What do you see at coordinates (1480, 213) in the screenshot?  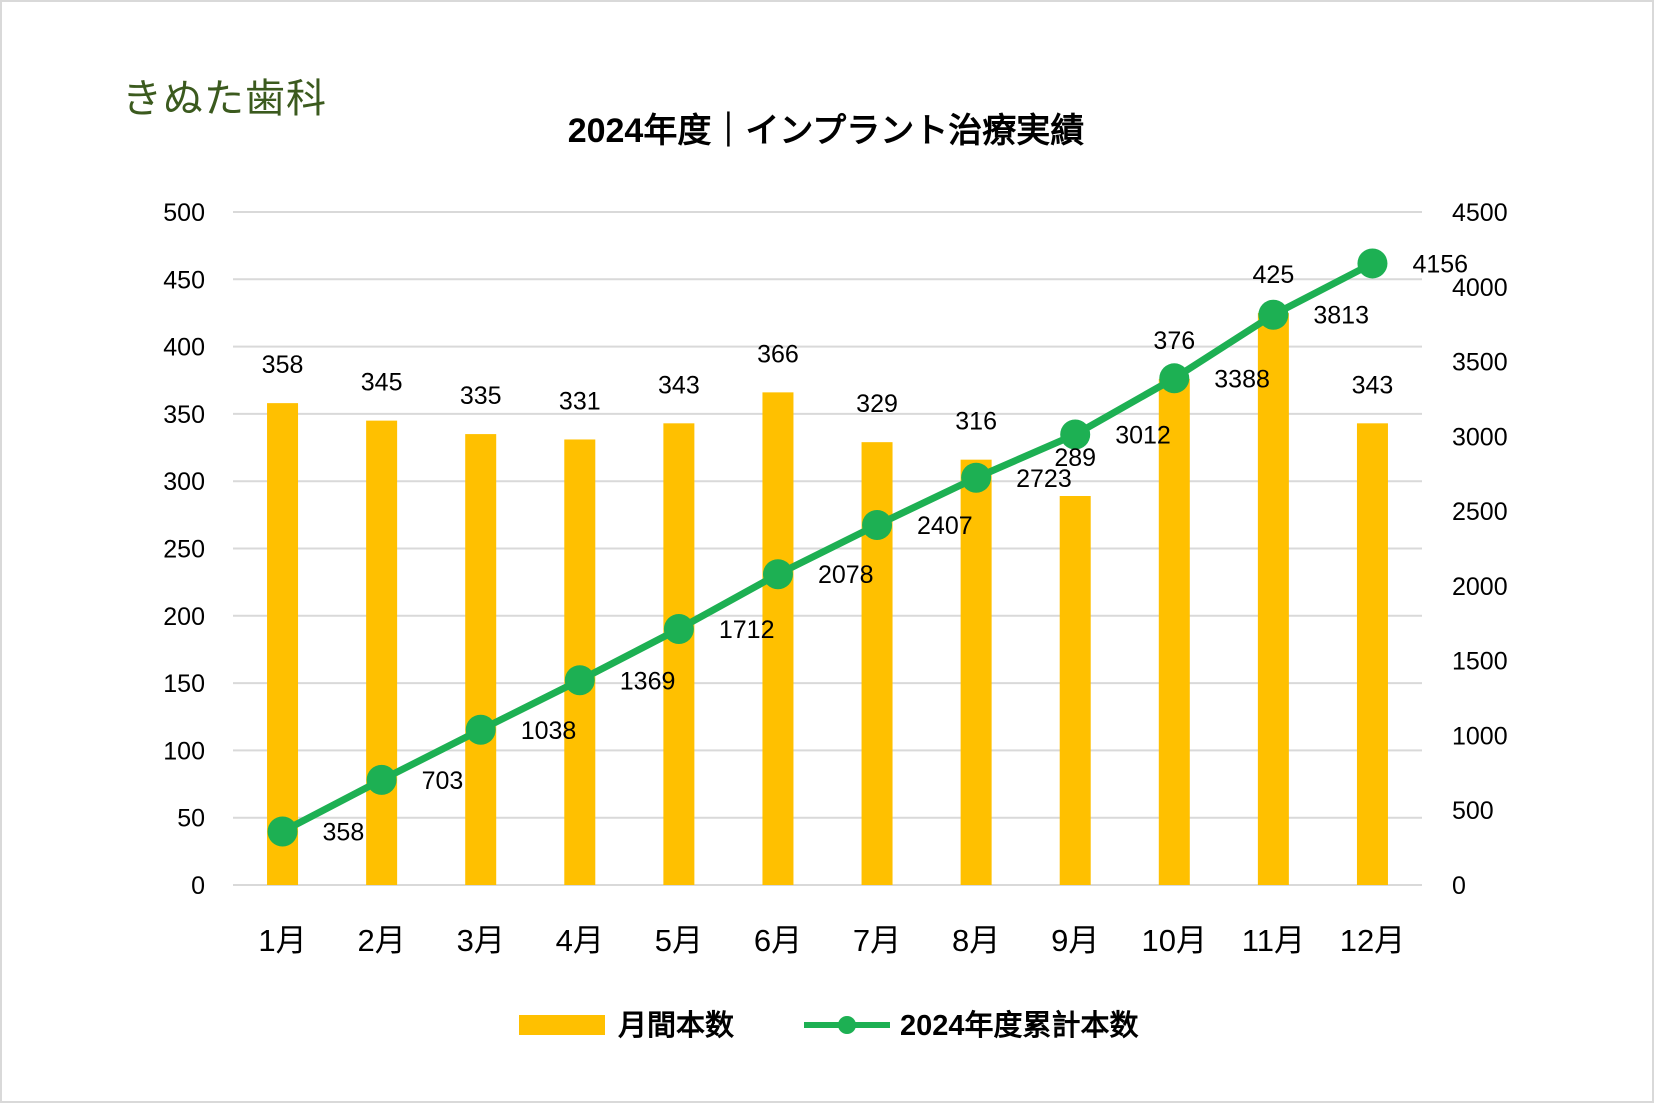 I see `y-right-tick-label: 4500` at bounding box center [1480, 213].